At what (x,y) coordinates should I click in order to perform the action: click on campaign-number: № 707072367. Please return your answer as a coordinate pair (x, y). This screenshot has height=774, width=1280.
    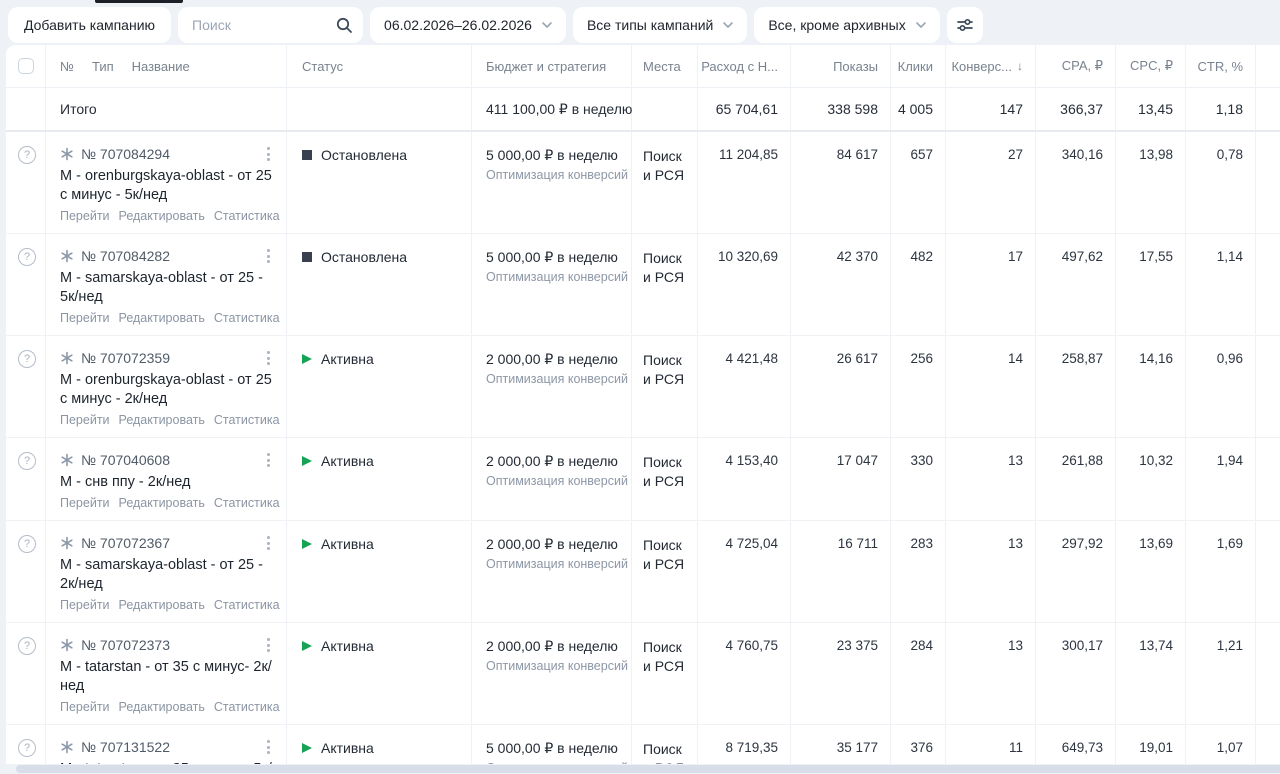
    Looking at the image, I should click on (125, 543).